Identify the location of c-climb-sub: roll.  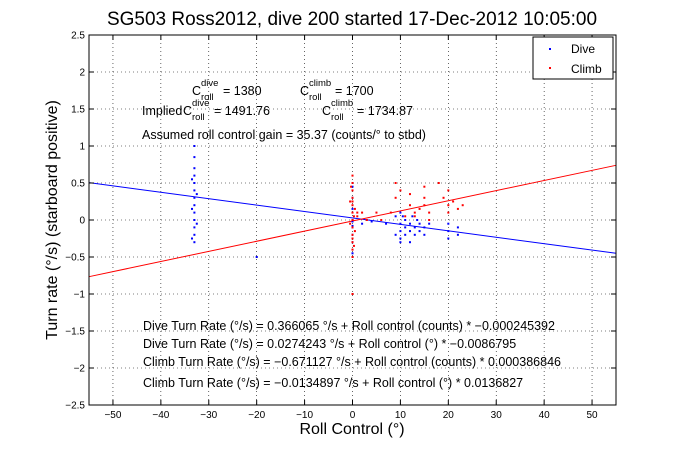
(315, 97).